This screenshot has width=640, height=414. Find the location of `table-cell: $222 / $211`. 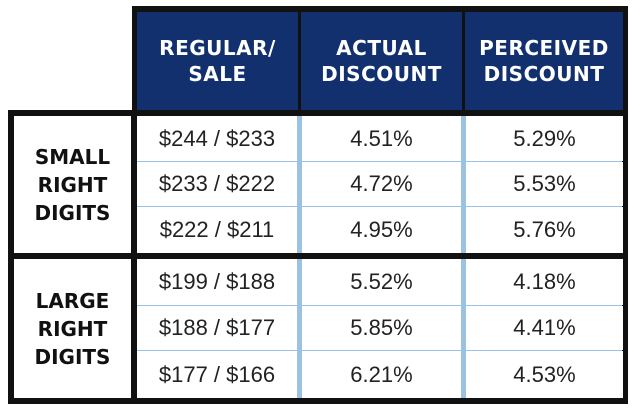

table-cell: $222 / $211 is located at coordinates (217, 230).